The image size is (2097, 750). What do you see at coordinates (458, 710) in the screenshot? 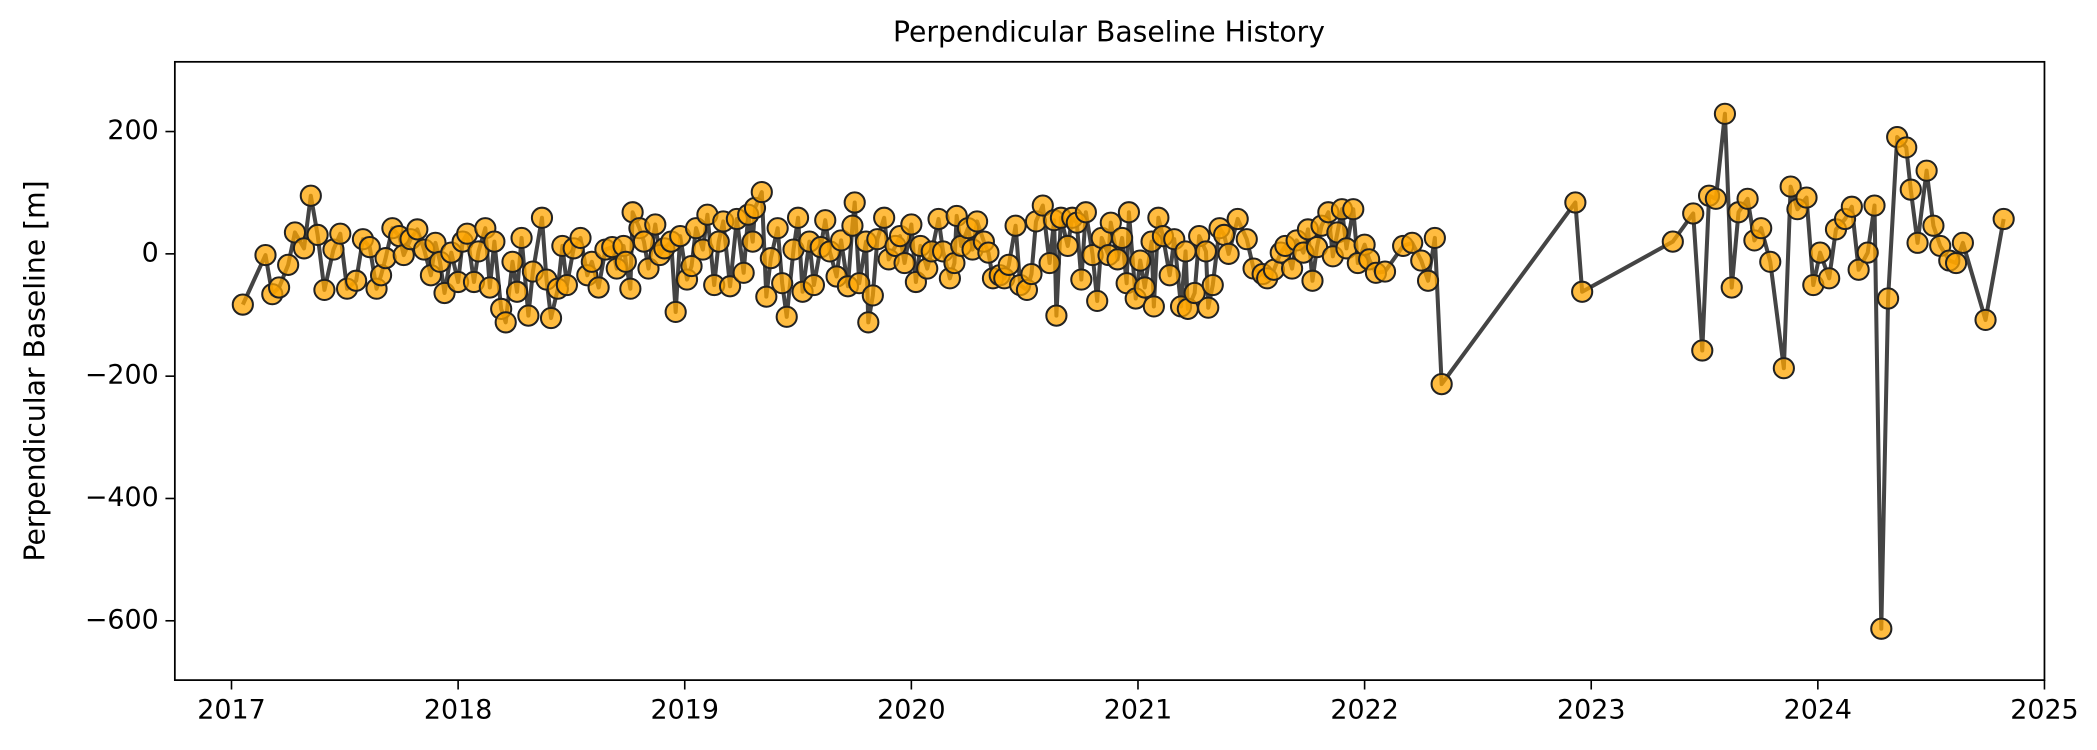
I see `x-tick-label: 2018` at bounding box center [458, 710].